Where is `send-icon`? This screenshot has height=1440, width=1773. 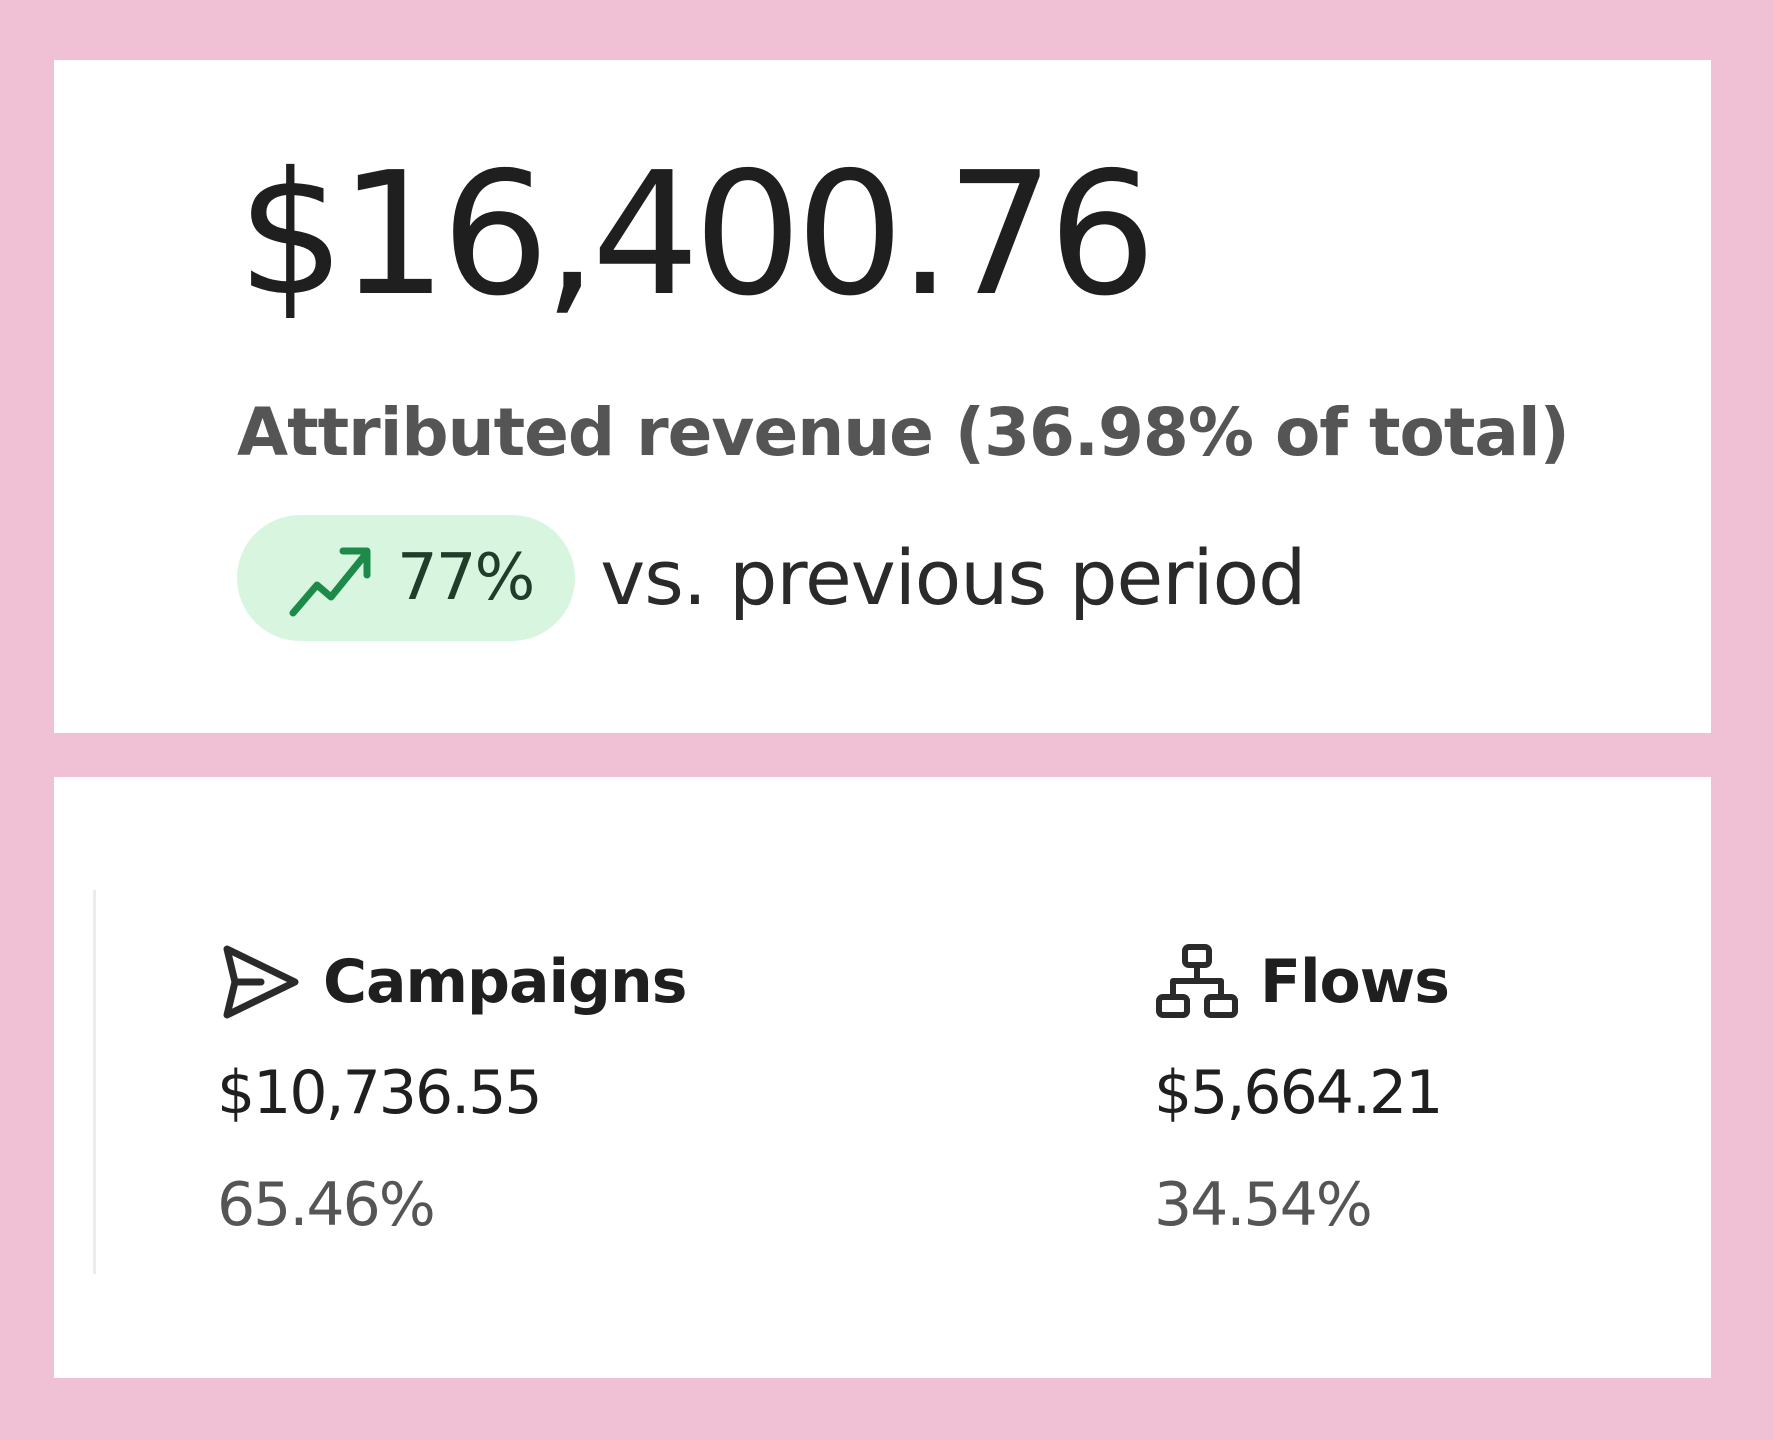 send-icon is located at coordinates (261, 982).